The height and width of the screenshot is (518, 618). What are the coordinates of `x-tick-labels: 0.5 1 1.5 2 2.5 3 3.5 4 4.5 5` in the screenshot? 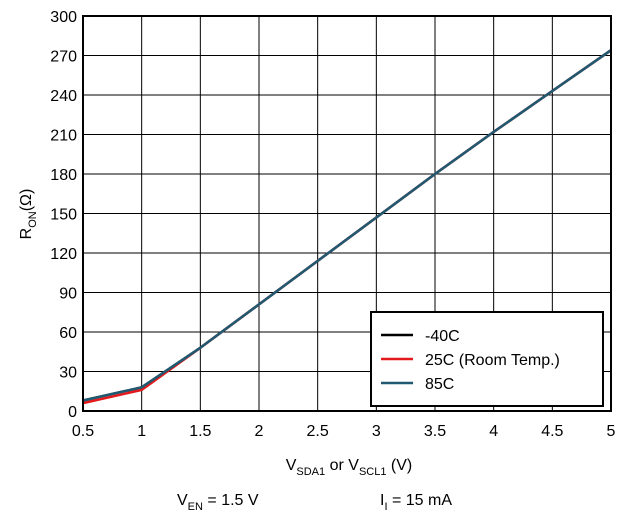 It's located at (344, 431).